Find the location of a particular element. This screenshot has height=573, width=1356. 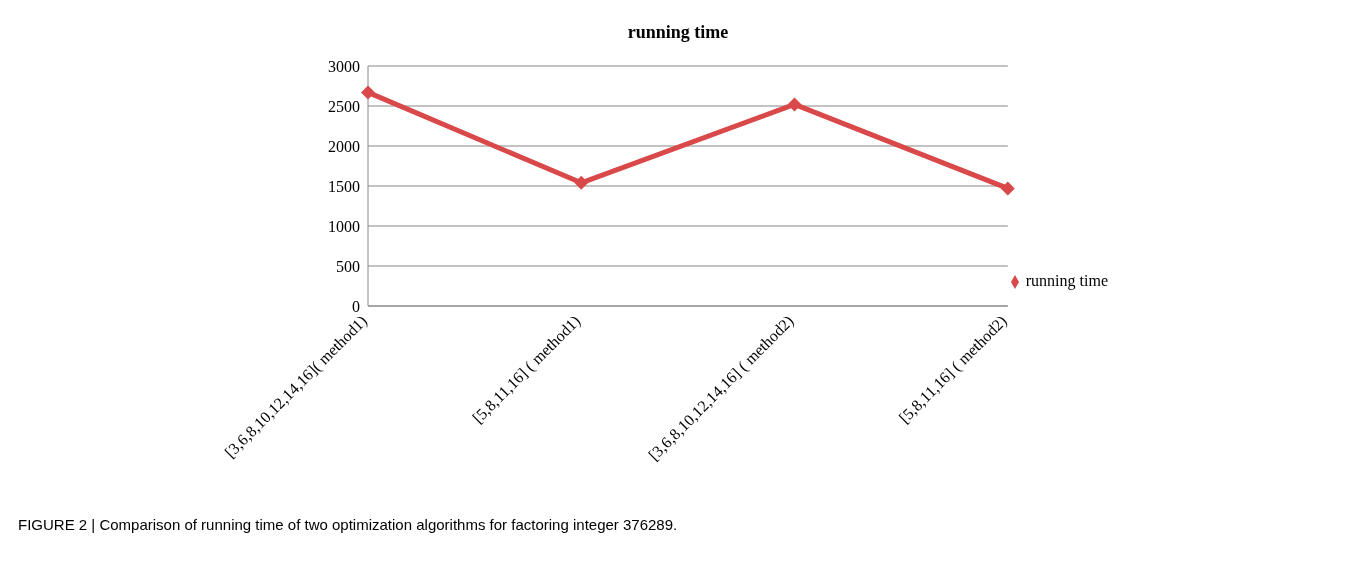

y-tick-label: 1500 is located at coordinates (344, 186).